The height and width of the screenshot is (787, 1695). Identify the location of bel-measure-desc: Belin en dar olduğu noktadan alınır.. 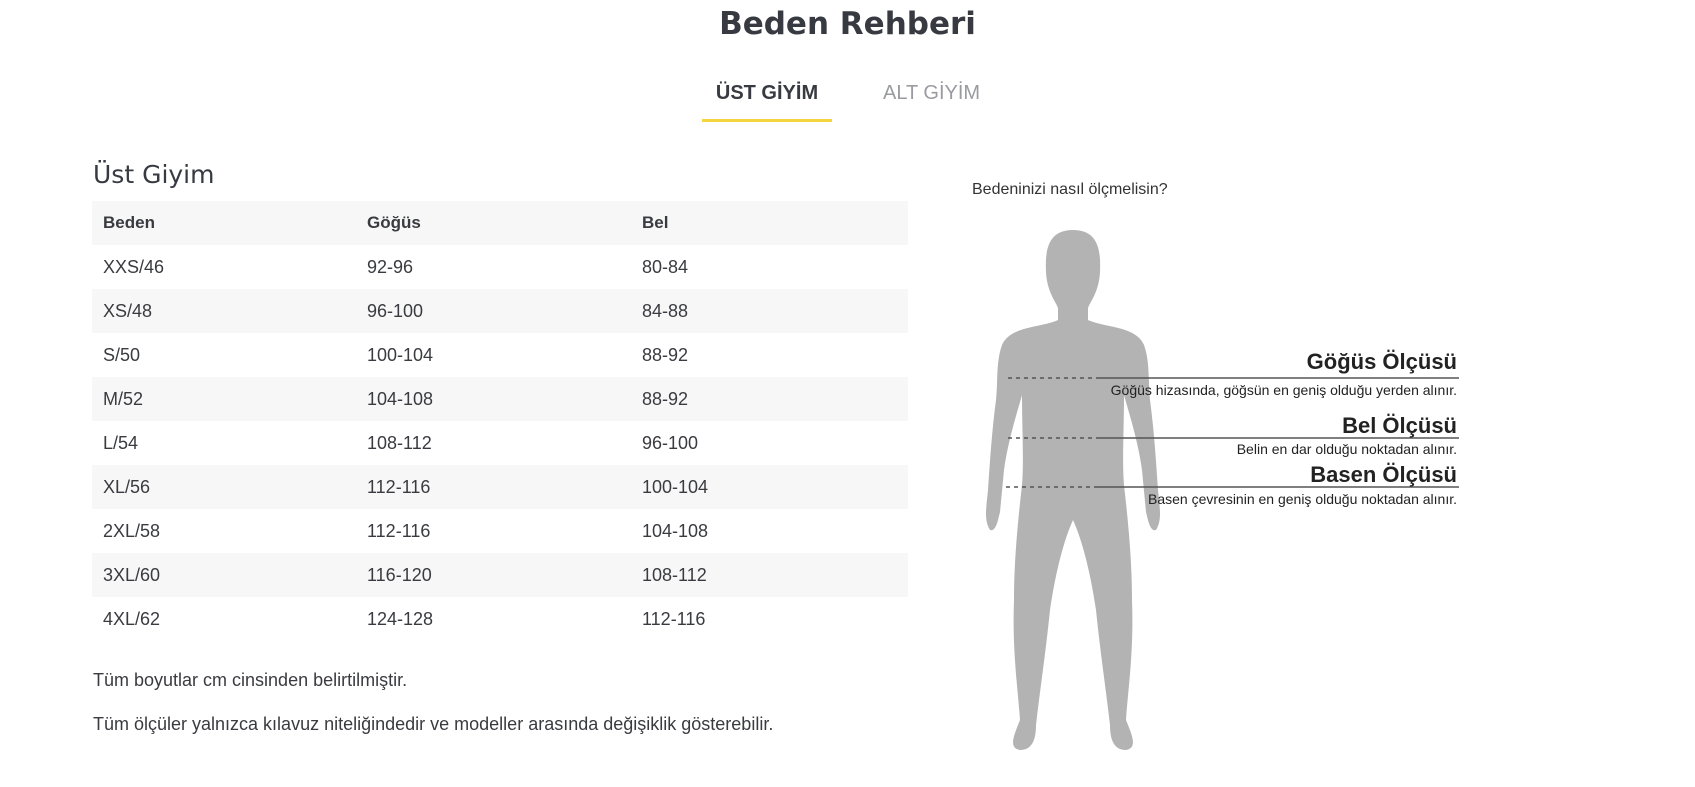
(1346, 449).